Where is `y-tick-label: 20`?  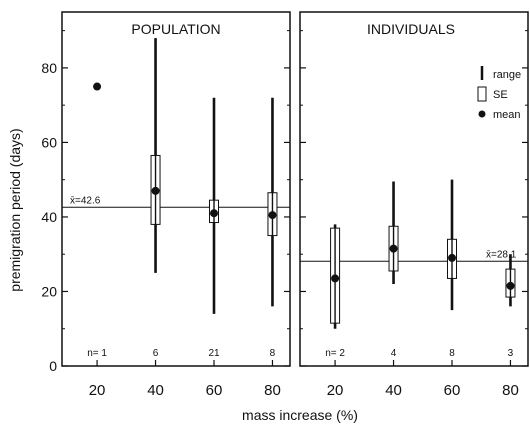 y-tick-label: 20 is located at coordinates (49, 291).